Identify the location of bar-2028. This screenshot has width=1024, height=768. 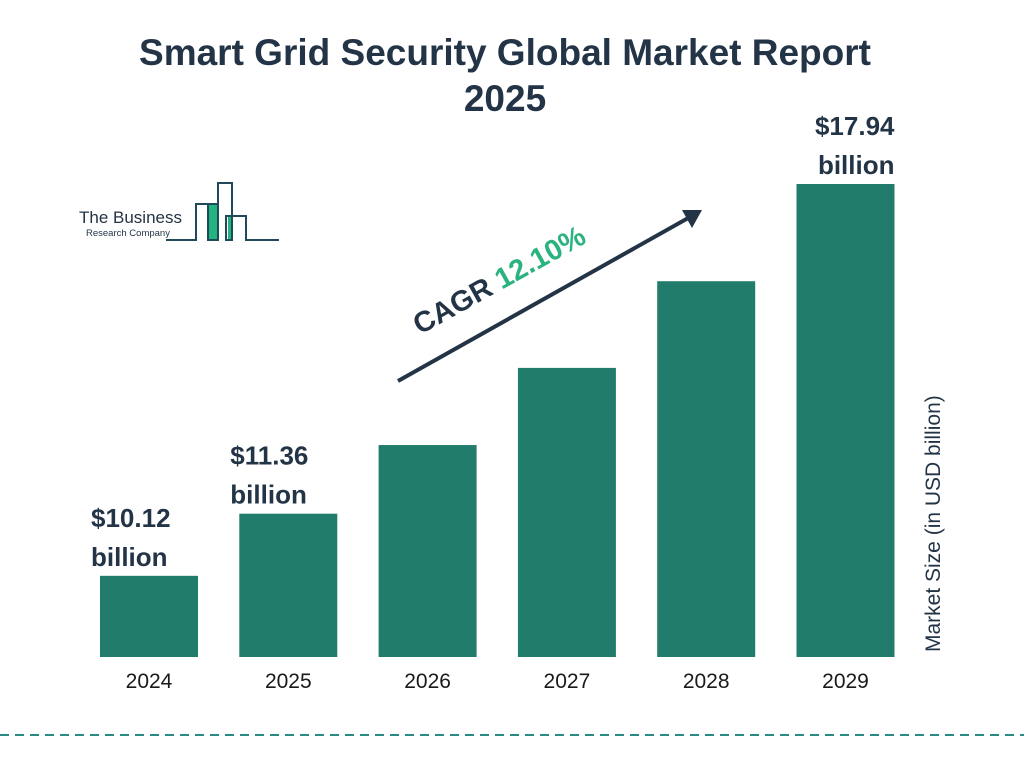
(706, 469).